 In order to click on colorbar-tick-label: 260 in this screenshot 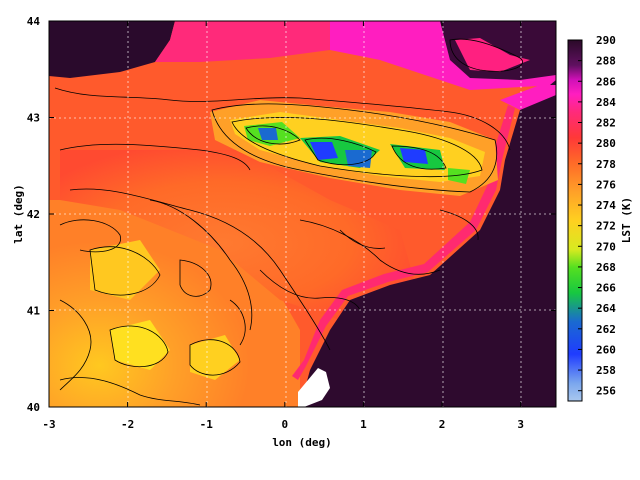, I will do `click(606, 349)`.